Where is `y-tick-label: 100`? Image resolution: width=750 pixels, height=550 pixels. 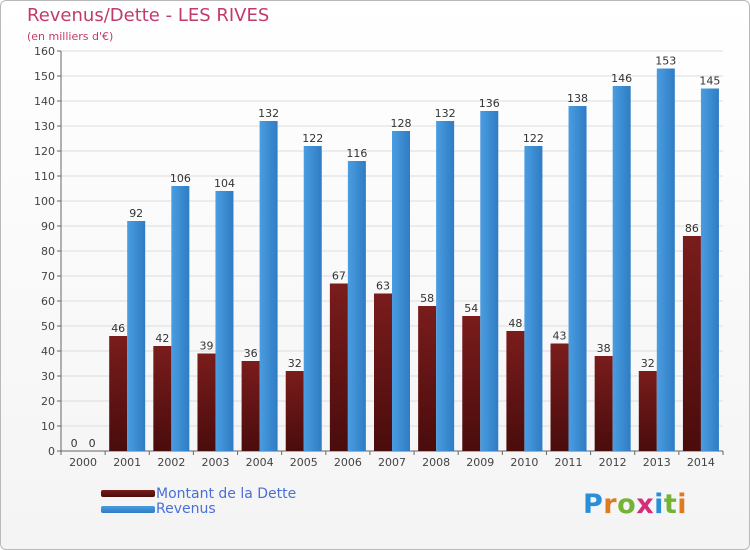
y-tick-label: 100 is located at coordinates (44, 201).